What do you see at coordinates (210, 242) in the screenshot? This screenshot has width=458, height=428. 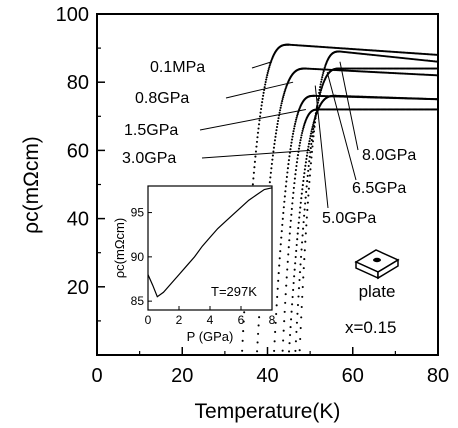 I see `inset-line` at bounding box center [210, 242].